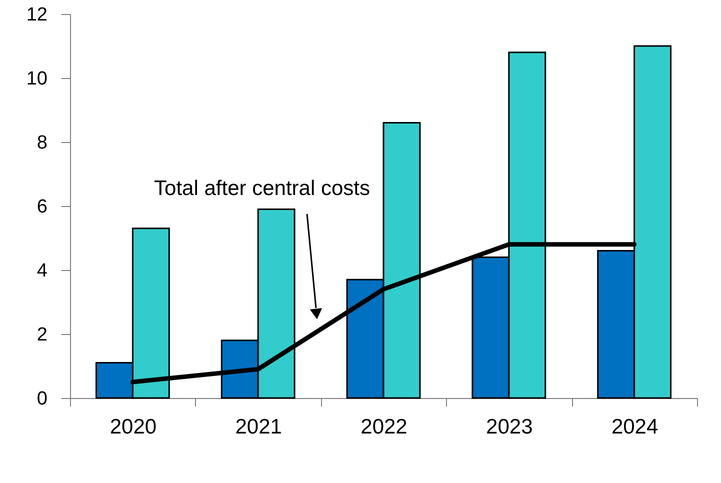 This screenshot has height=483, width=721. What do you see at coordinates (42, 143) in the screenshot?
I see `y-tick-label: 8` at bounding box center [42, 143].